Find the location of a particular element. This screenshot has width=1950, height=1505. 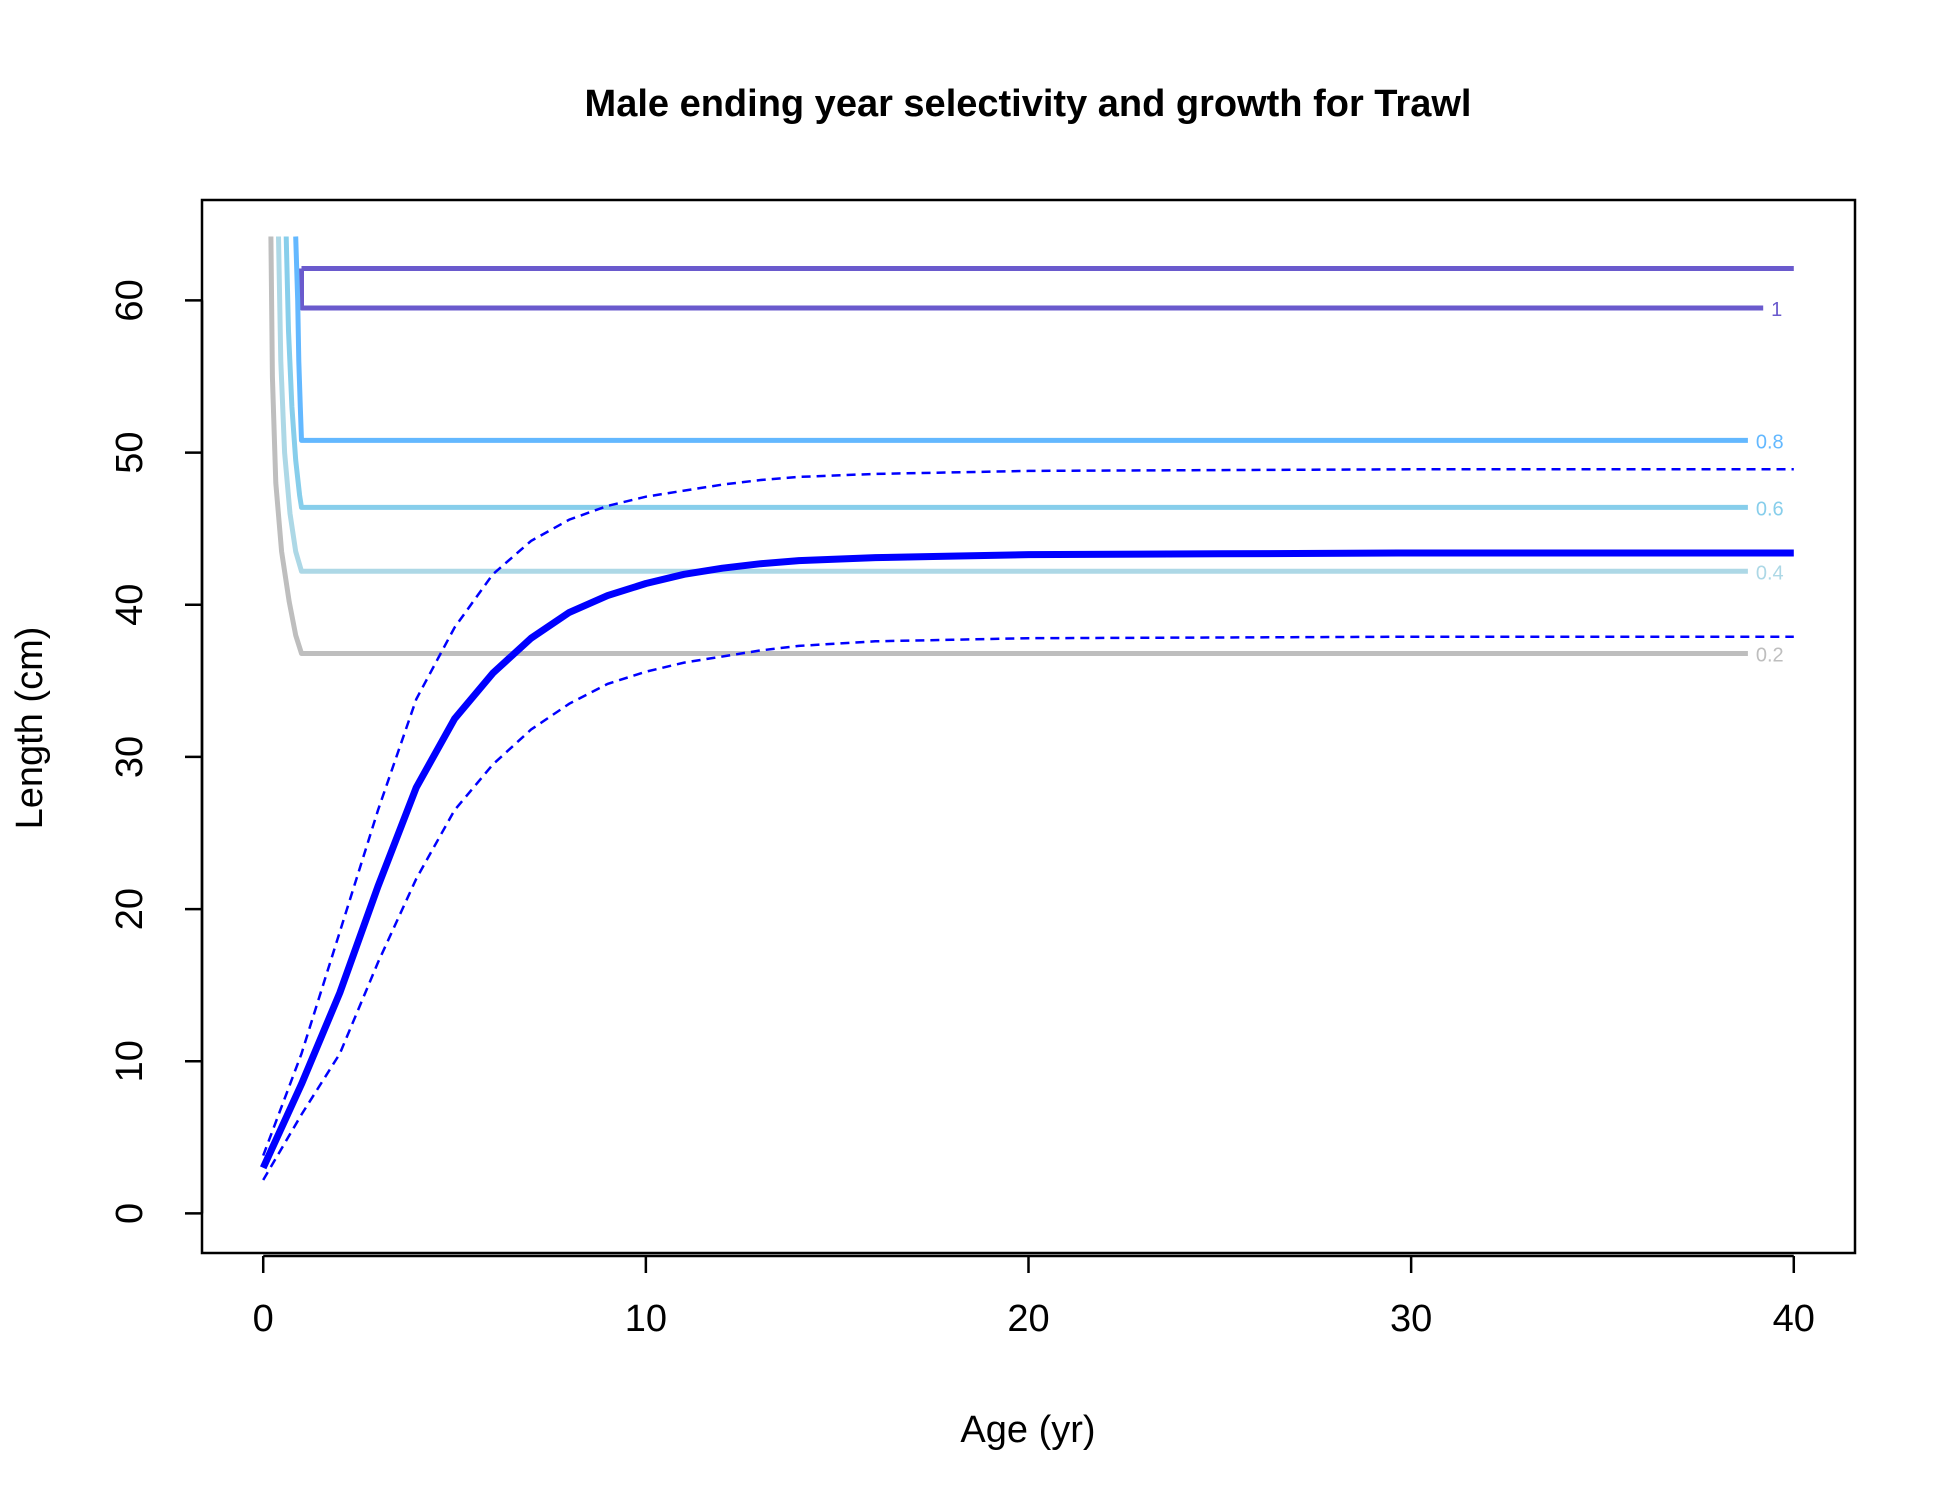

y-tick-label: 50 is located at coordinates (130, 452).